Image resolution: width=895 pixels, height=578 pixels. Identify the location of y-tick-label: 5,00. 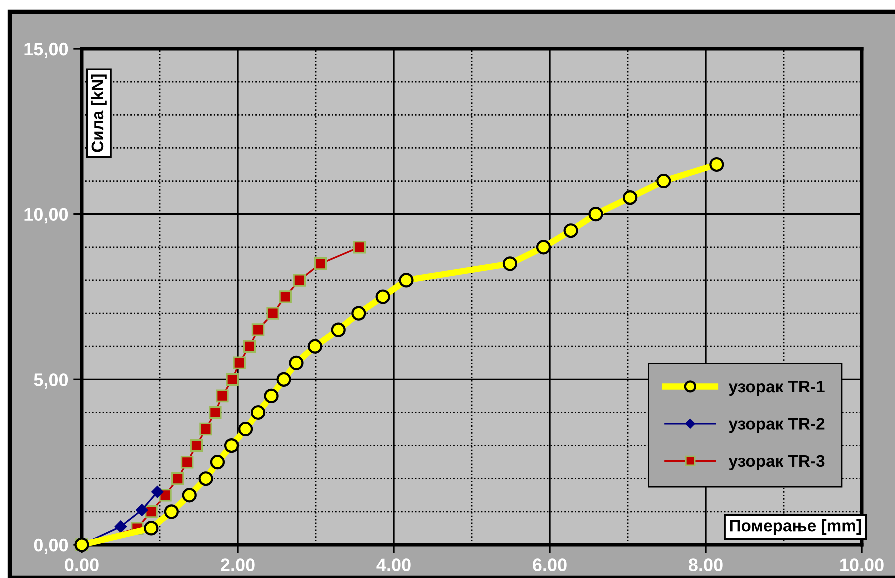
(51, 382).